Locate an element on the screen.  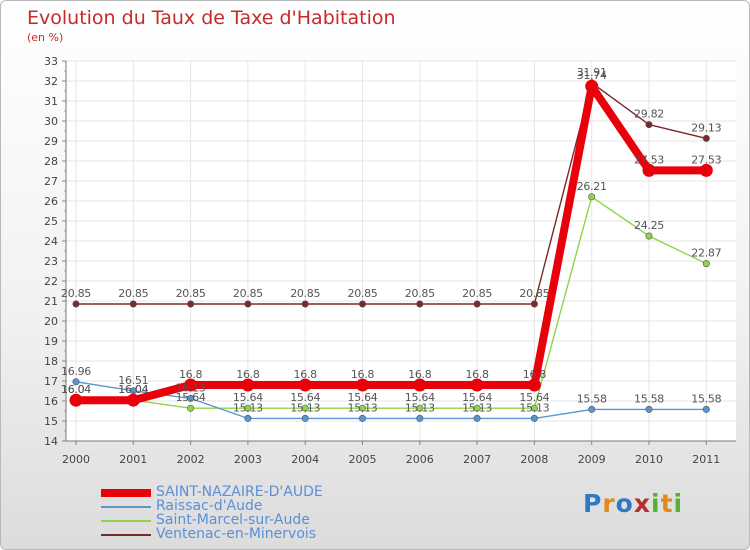
legend-label-saint-nazaire: SAINT-NAZAIRE-D'AUDE is located at coordinates (239, 492).